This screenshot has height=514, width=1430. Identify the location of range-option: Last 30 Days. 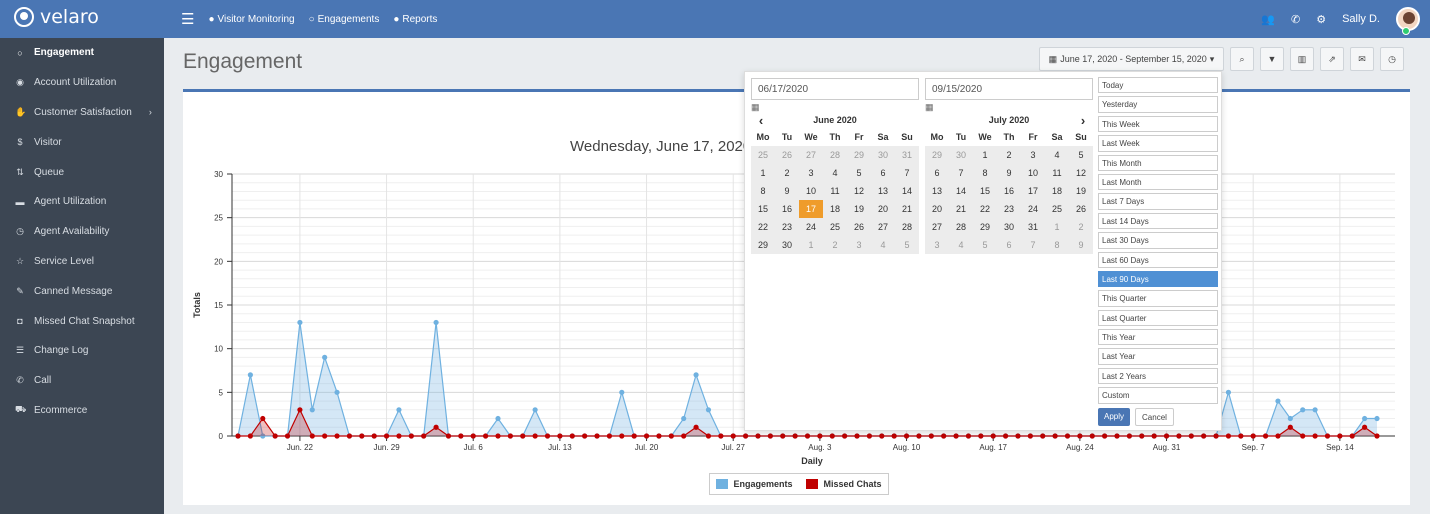
(1158, 240).